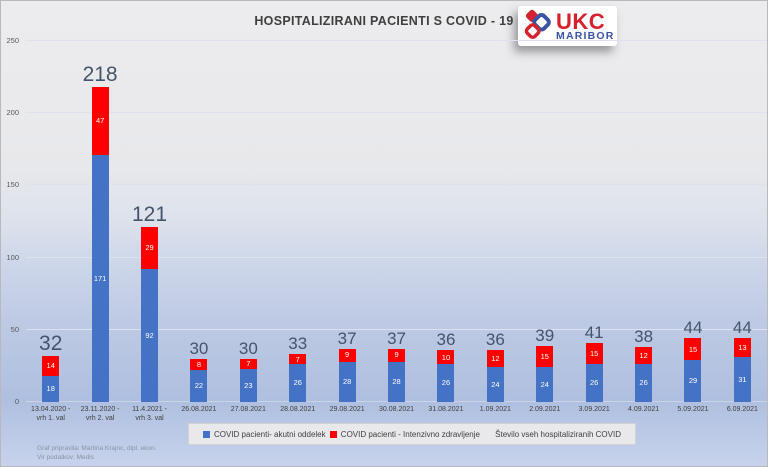 This screenshot has height=467, width=768. What do you see at coordinates (594, 409) in the screenshot?
I see `category-label: 3.09.2021` at bounding box center [594, 409].